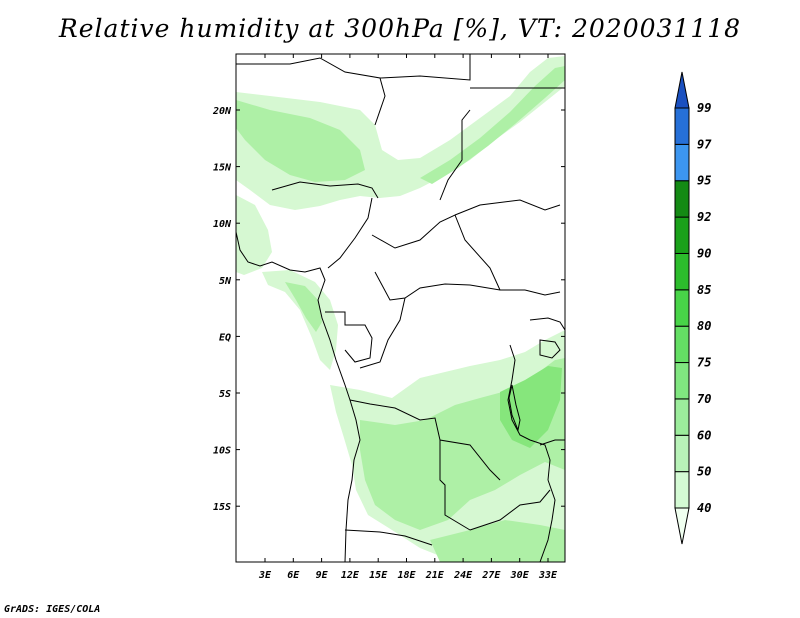  I want to click on lon-axis-labels: 3E 6E 9E 12E 15E 18E 21E 24E 27E 30E 33E, so click(408, 575).